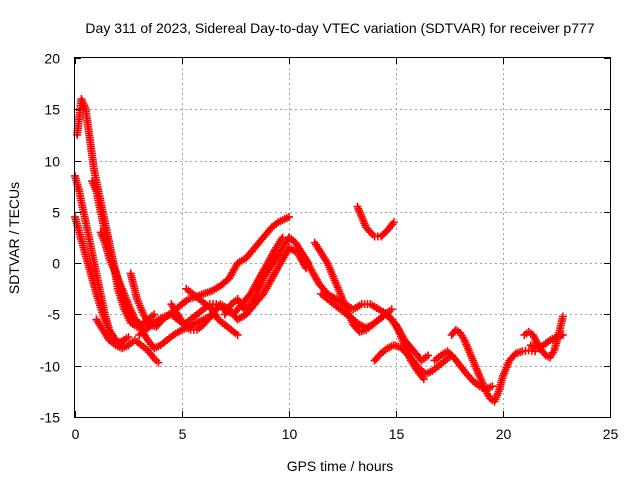 This screenshot has width=640, height=480. Describe the element at coordinates (76, 434) in the screenshot. I see `x-tick-label: 0` at that location.